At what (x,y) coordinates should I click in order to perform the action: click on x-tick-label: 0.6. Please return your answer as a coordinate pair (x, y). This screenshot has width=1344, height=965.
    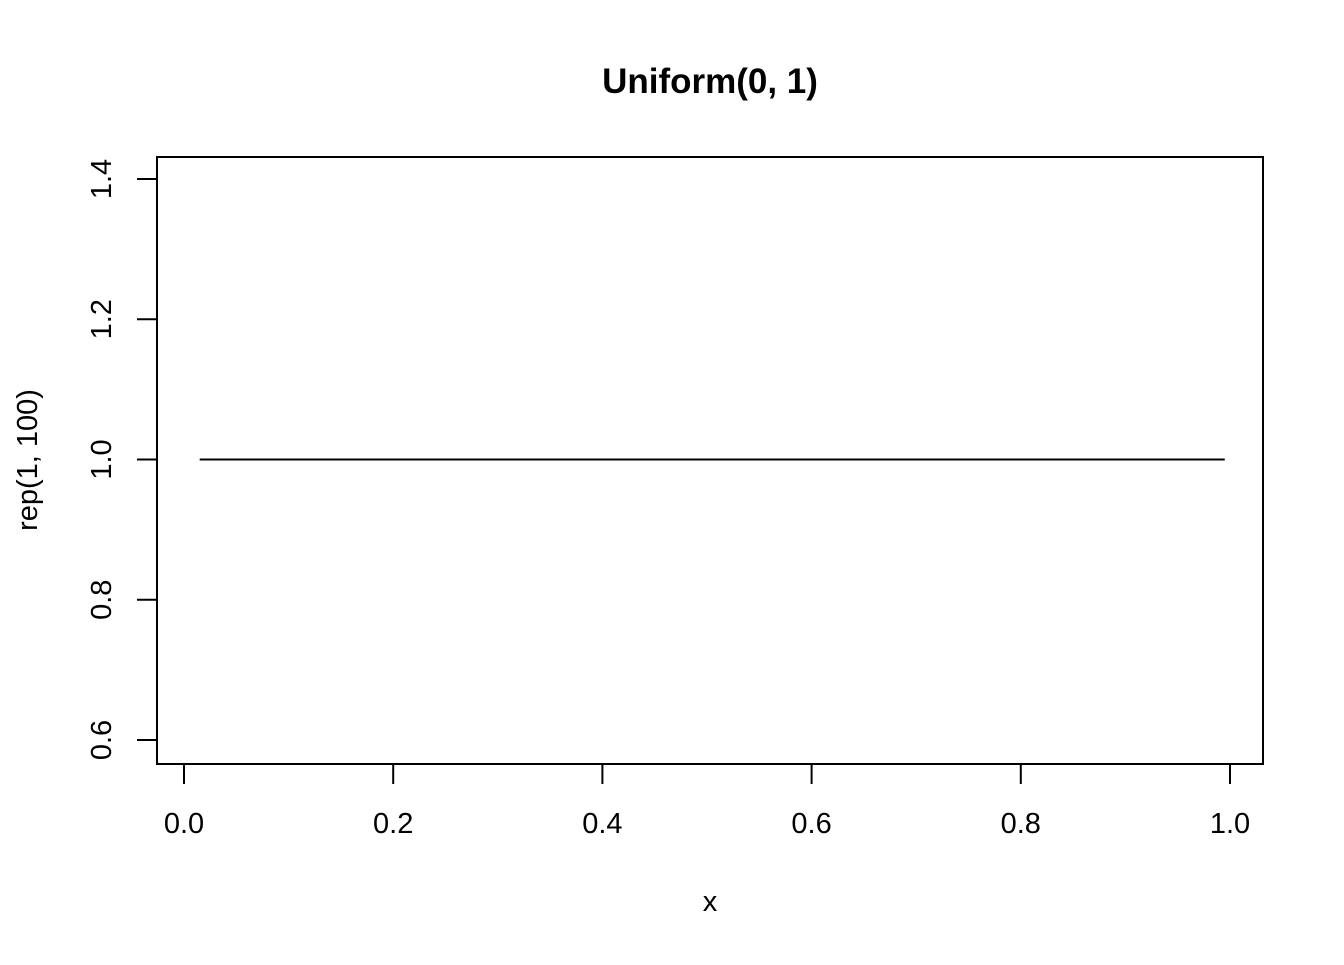
    Looking at the image, I should click on (811, 824).